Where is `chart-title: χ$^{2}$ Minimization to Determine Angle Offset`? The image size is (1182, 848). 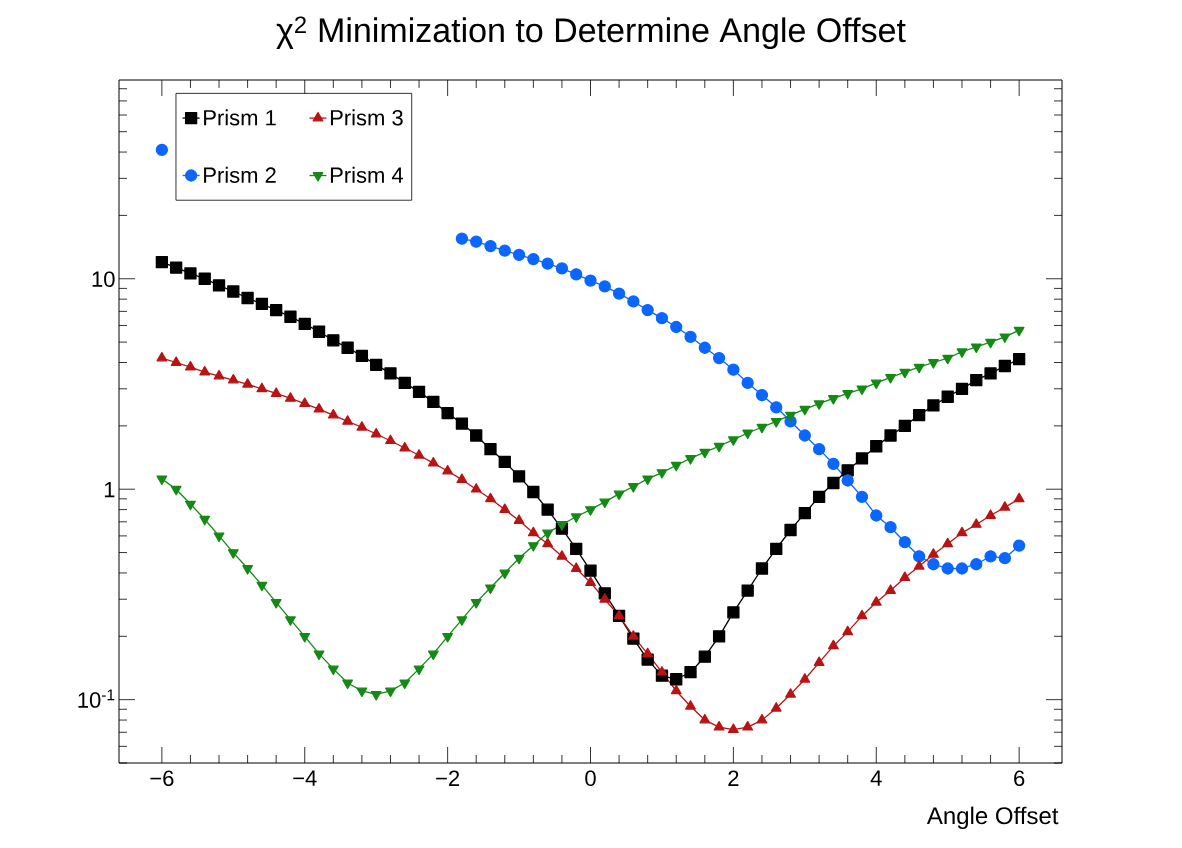 chart-title: χ$^{2}$ Minimization to Determine Angle Offset is located at coordinates (591, 33).